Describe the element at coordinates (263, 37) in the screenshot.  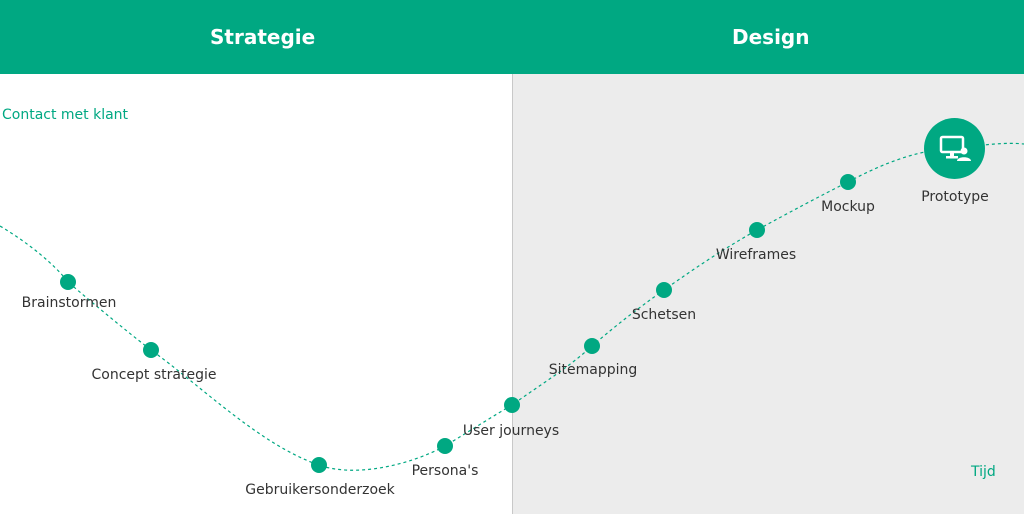
I see `phase-title-strategie: Strategie` at that location.